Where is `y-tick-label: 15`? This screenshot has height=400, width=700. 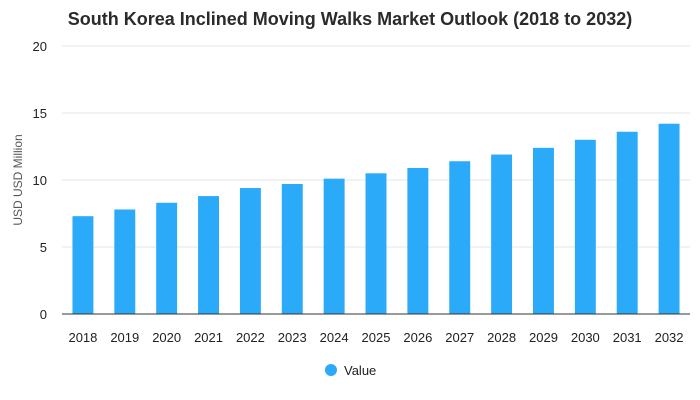 y-tick-label: 15 is located at coordinates (40, 113).